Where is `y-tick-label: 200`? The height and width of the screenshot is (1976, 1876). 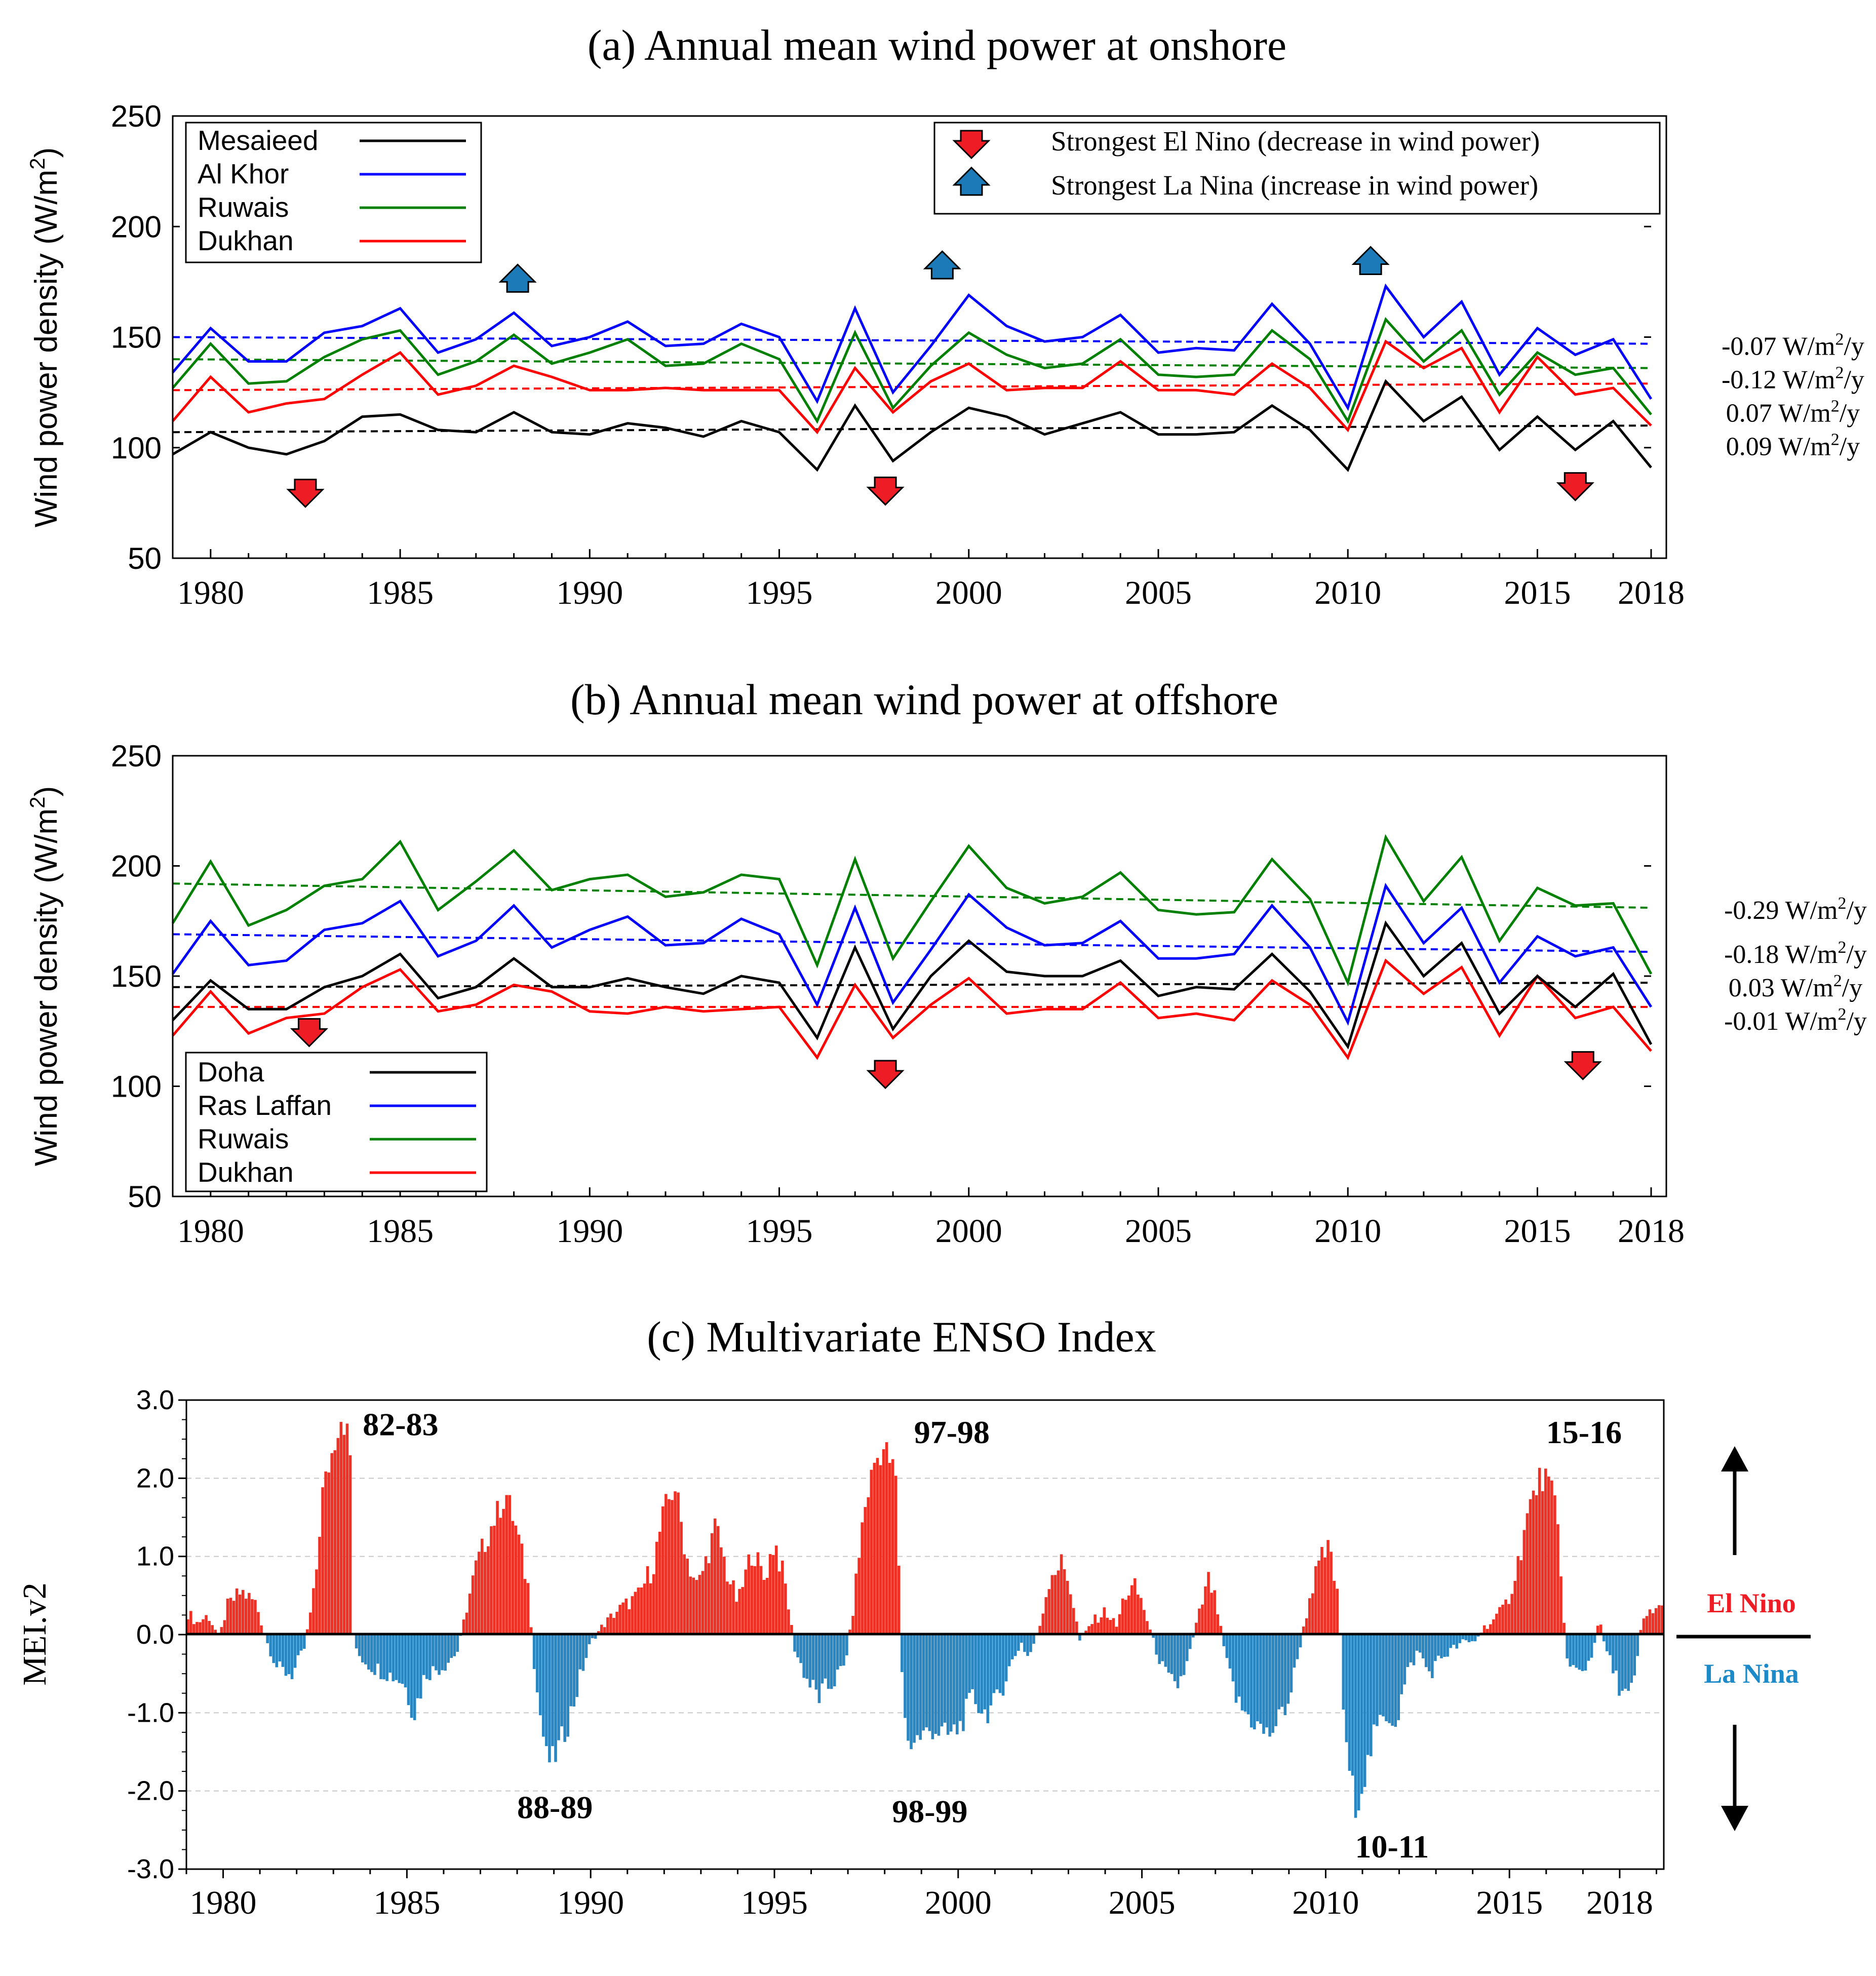
y-tick-label: 200 is located at coordinates (137, 227).